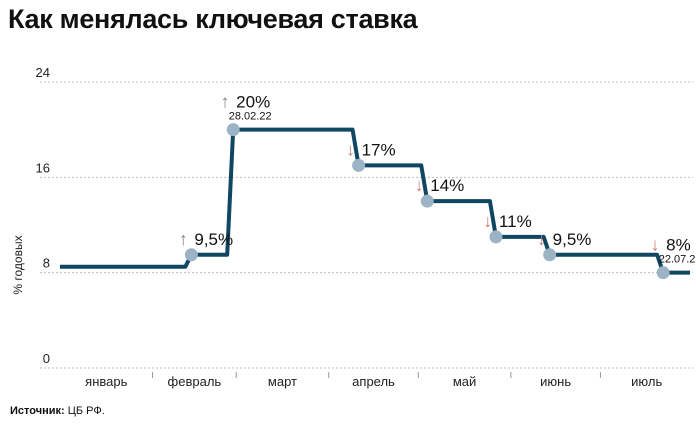  I want to click on y-tick-label: 8, so click(46, 263).